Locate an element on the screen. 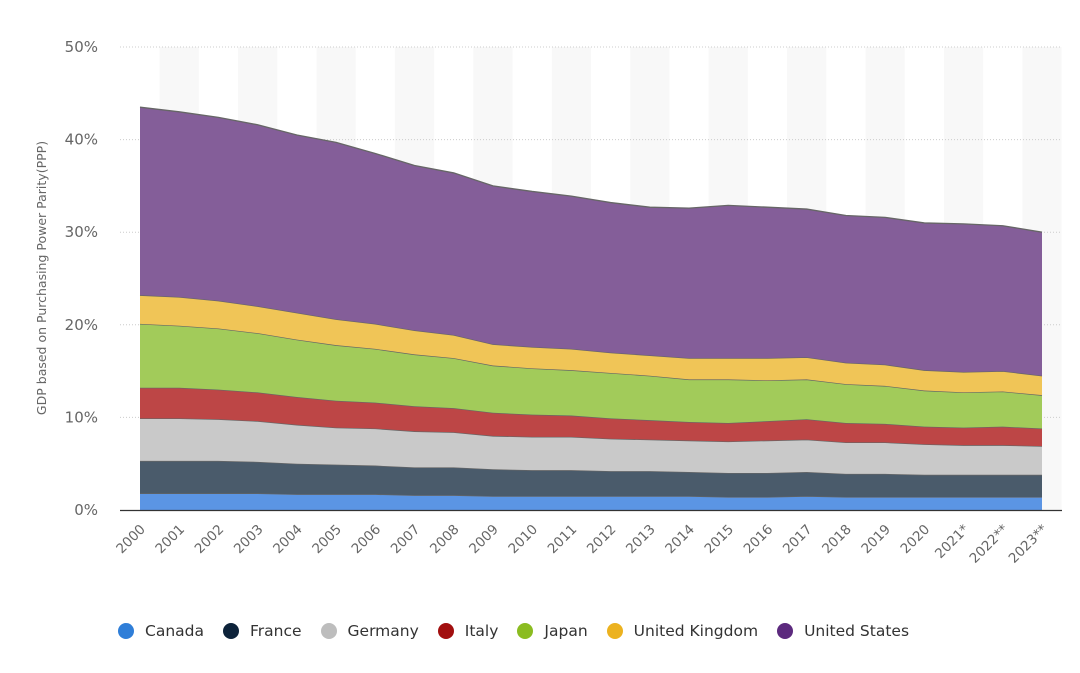  area-japan is located at coordinates (591, 376).